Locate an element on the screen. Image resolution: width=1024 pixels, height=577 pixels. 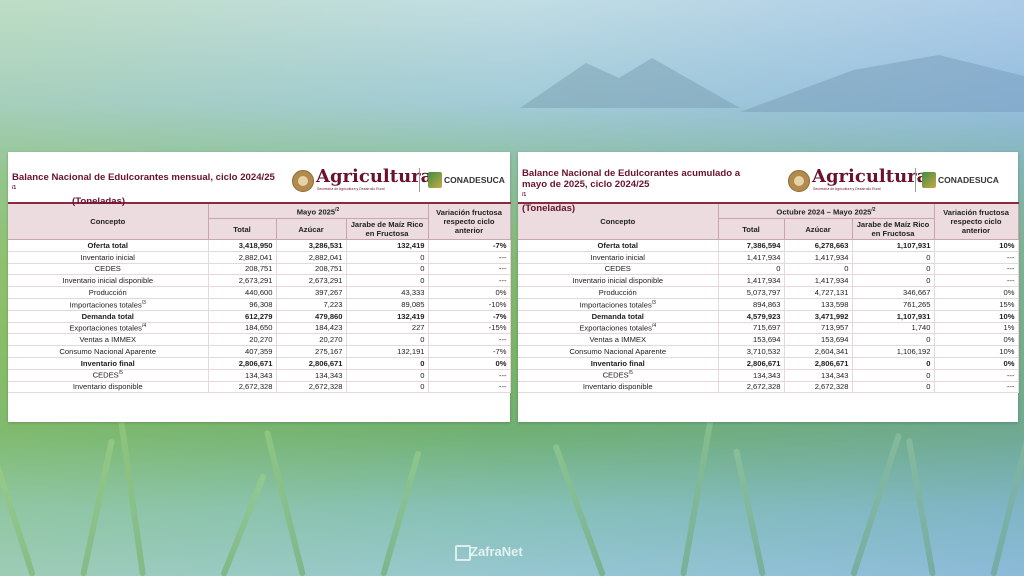
table-row: Oferta total 3,418,950 3,286,531 132,419 -7% is located at coordinates (259, 245).